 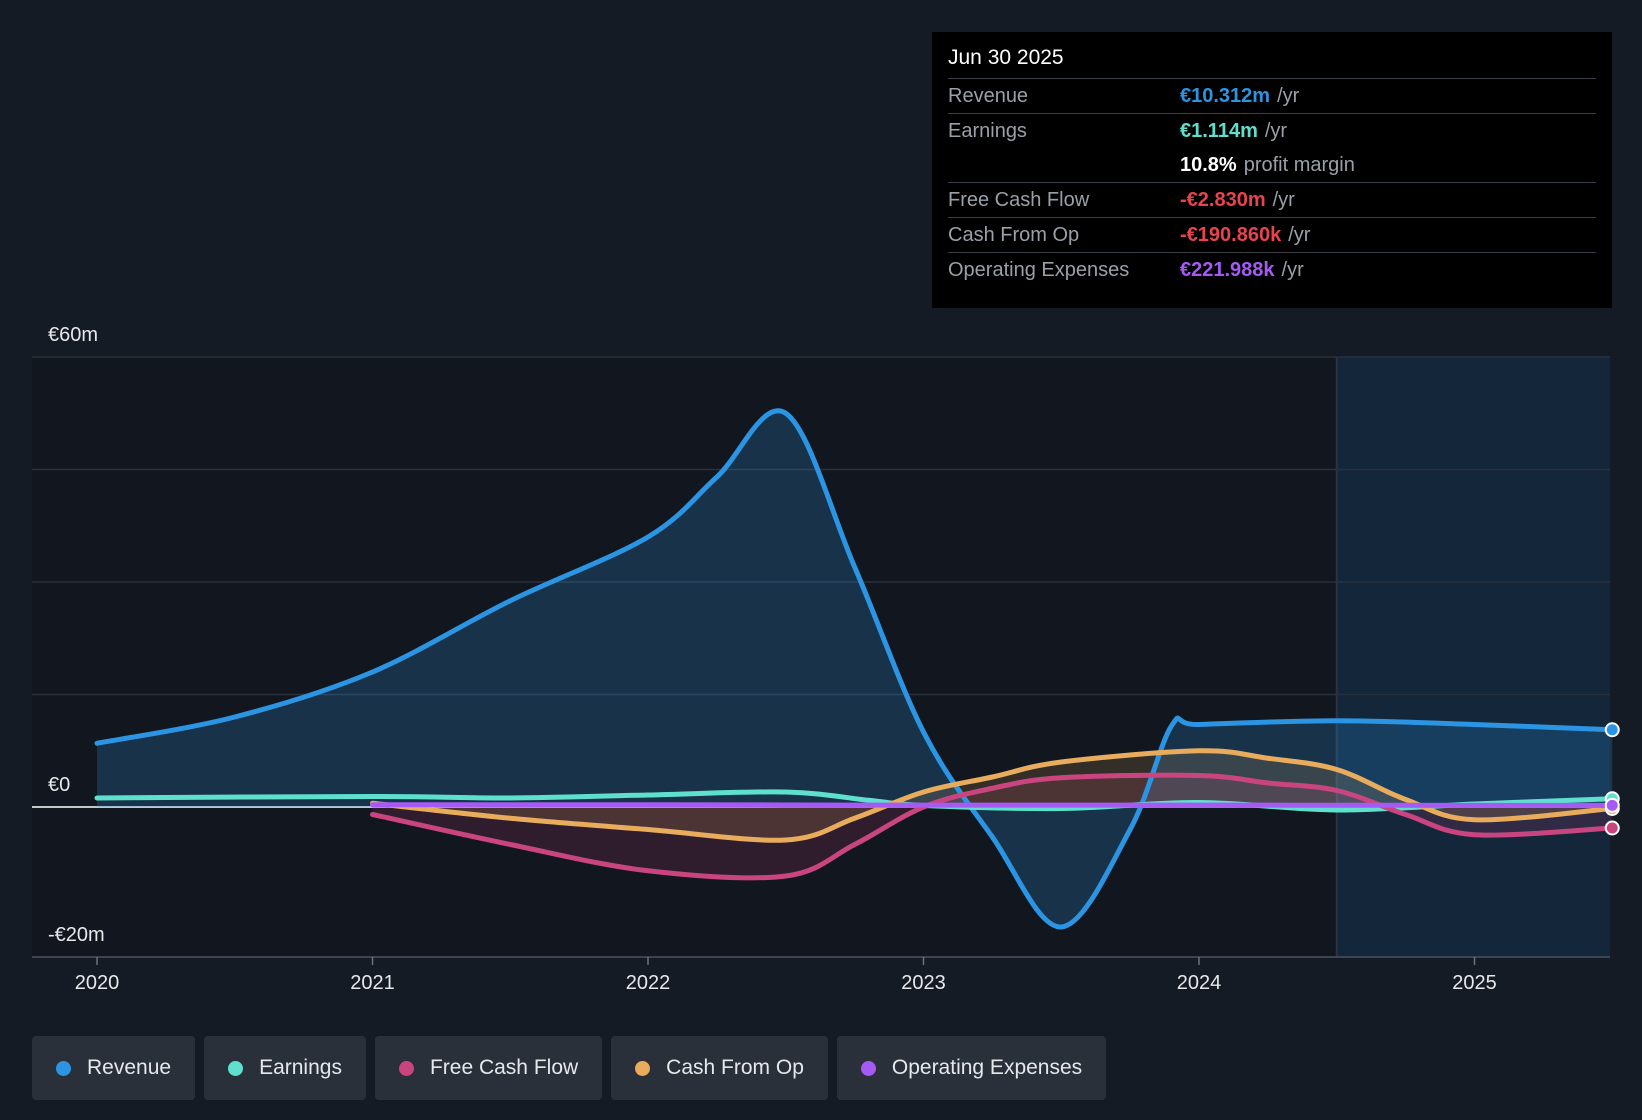 What do you see at coordinates (372, 983) in the screenshot?
I see `x-tick-label: 2021` at bounding box center [372, 983].